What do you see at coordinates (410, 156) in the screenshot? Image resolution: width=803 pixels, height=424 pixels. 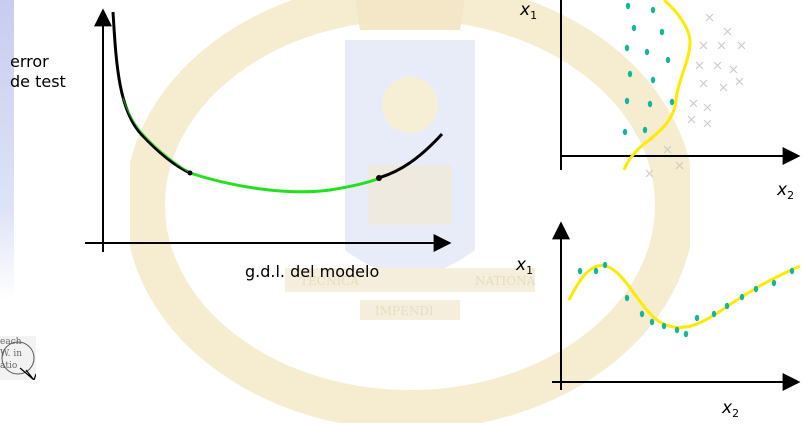 I see `error-curve-right-segment` at bounding box center [410, 156].